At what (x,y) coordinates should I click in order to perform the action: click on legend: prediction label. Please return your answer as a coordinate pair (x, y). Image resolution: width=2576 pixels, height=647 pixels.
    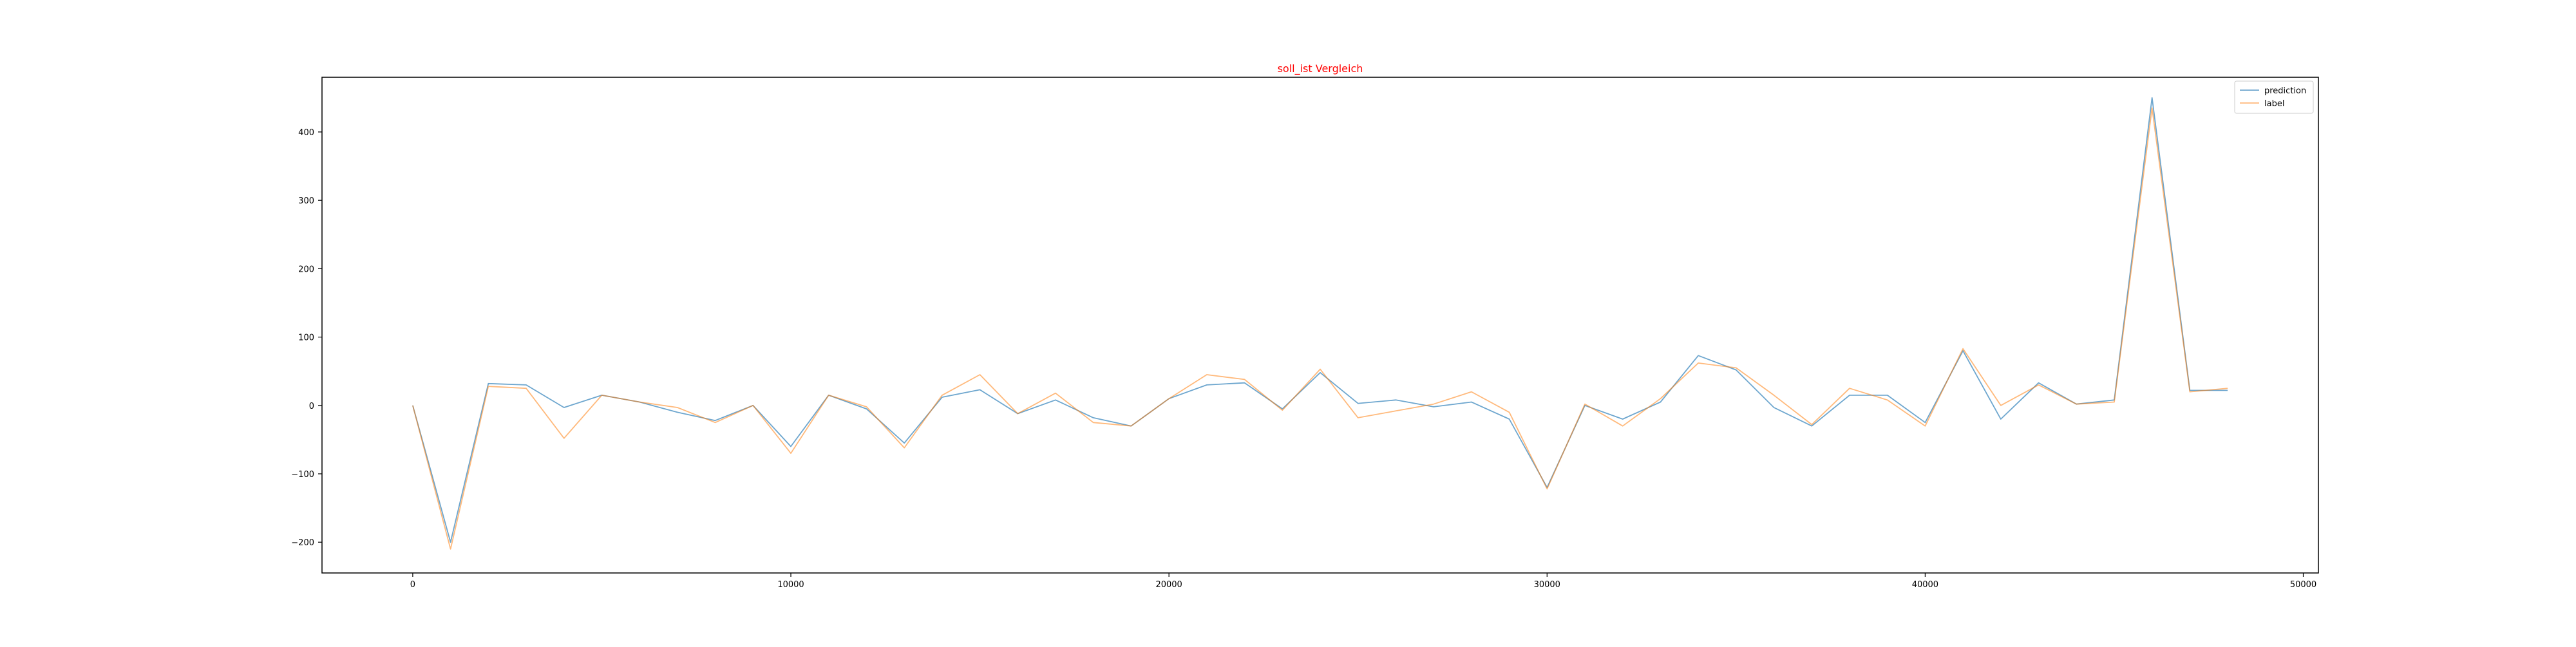
    Looking at the image, I should click on (2274, 97).